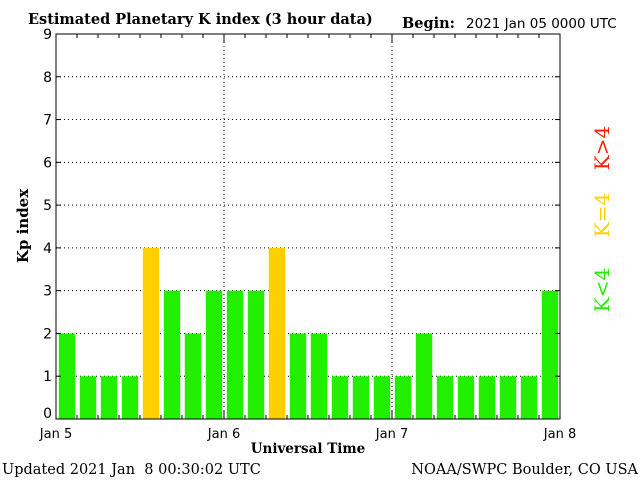 The image size is (640, 480). I want to click on y-tick-label: 1, so click(47, 377).